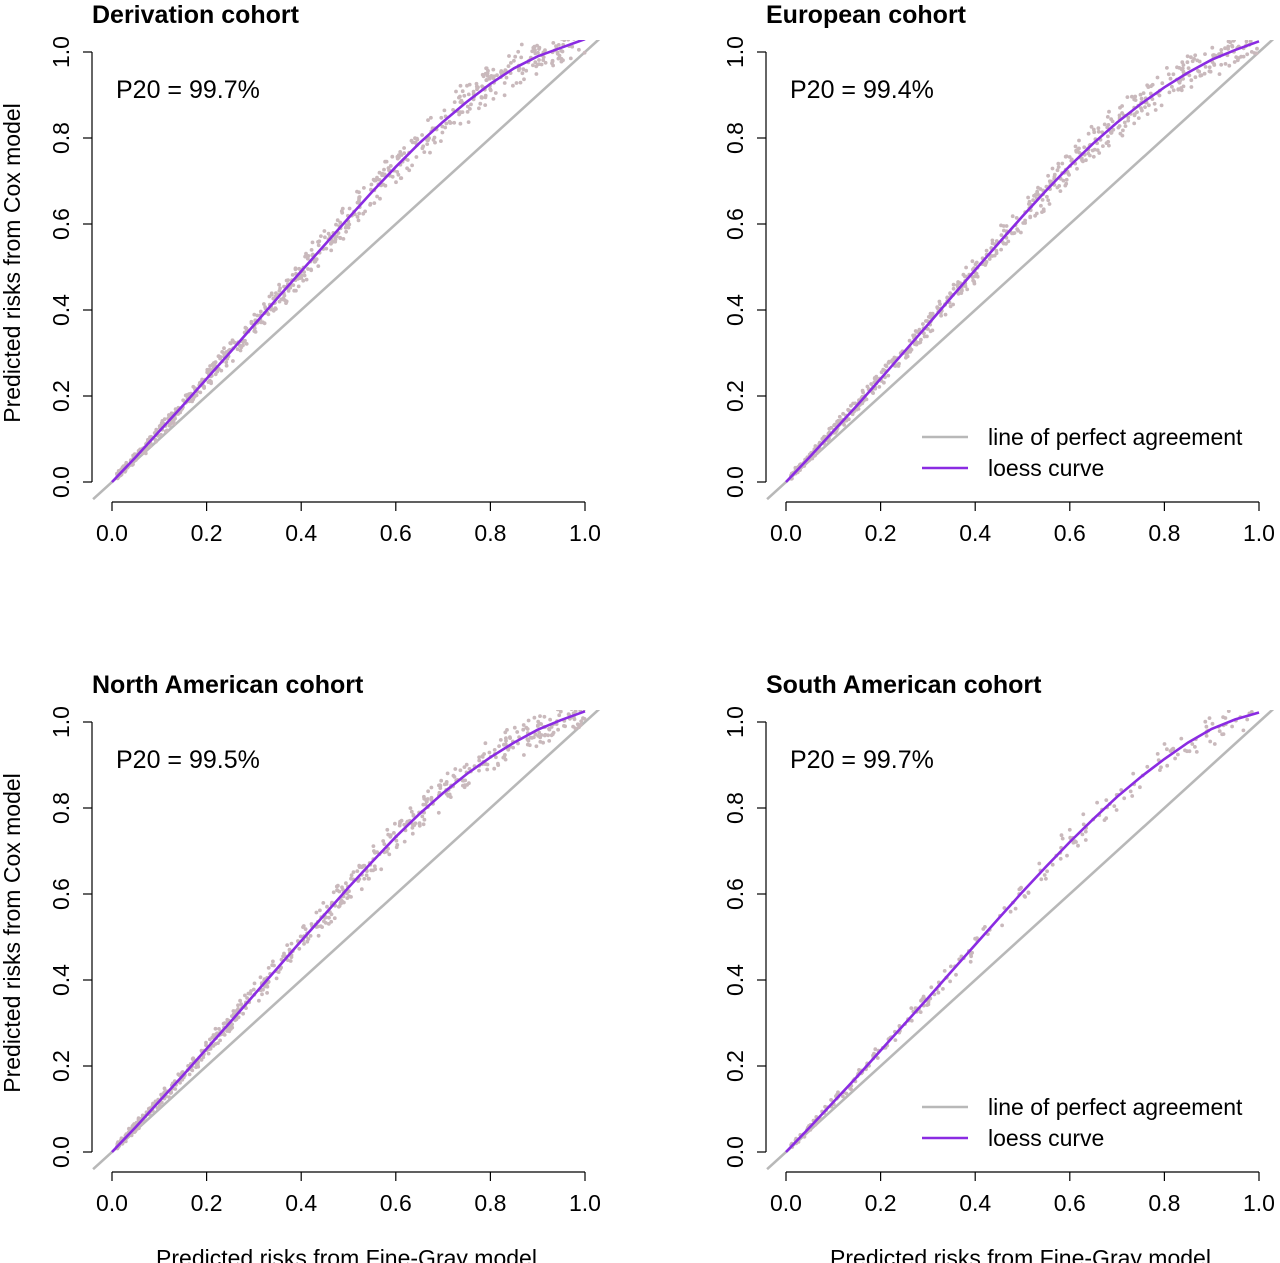 Image resolution: width=1280 pixels, height=1263 pixels. Describe the element at coordinates (112, 1203) in the screenshot. I see `x-tick-label: 0.0` at that location.